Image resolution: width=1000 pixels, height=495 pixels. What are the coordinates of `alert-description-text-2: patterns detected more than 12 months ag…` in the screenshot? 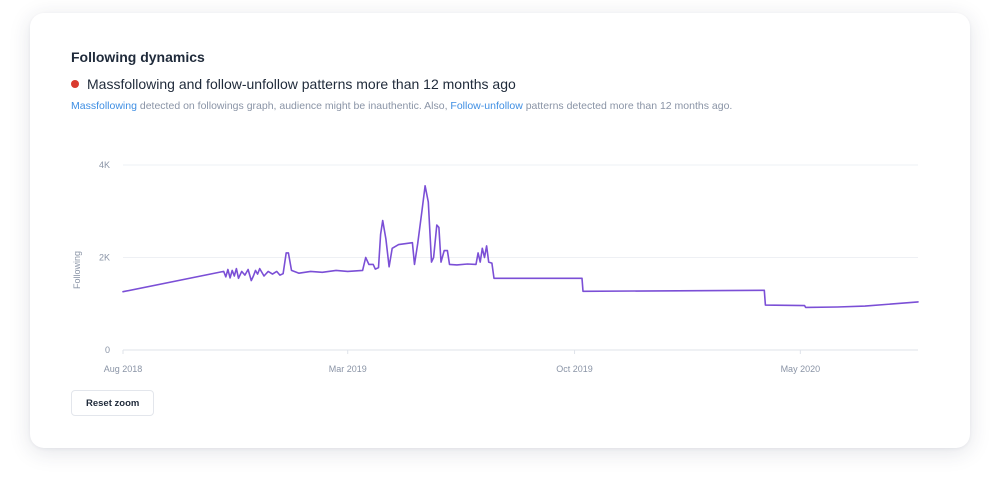 It's located at (627, 106).